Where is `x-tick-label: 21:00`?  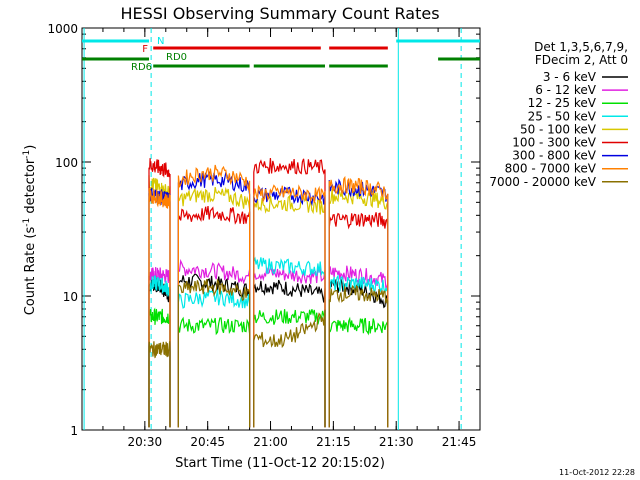
x-tick-label: 21:00 is located at coordinates (270, 442).